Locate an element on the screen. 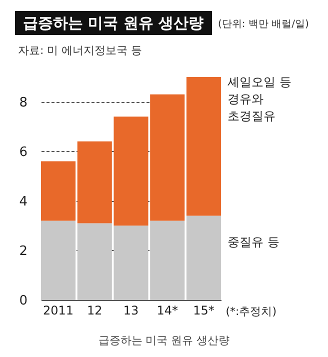  x-tick-label: 13 is located at coordinates (131, 311).